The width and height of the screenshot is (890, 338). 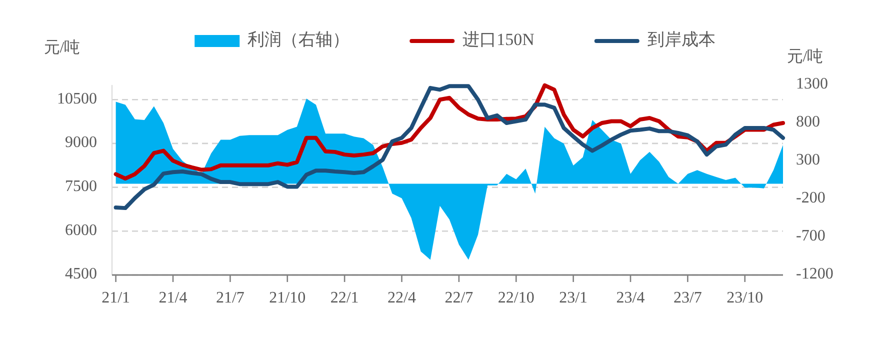 I want to click on x-tick-label: 22/4, so click(x=402, y=298).